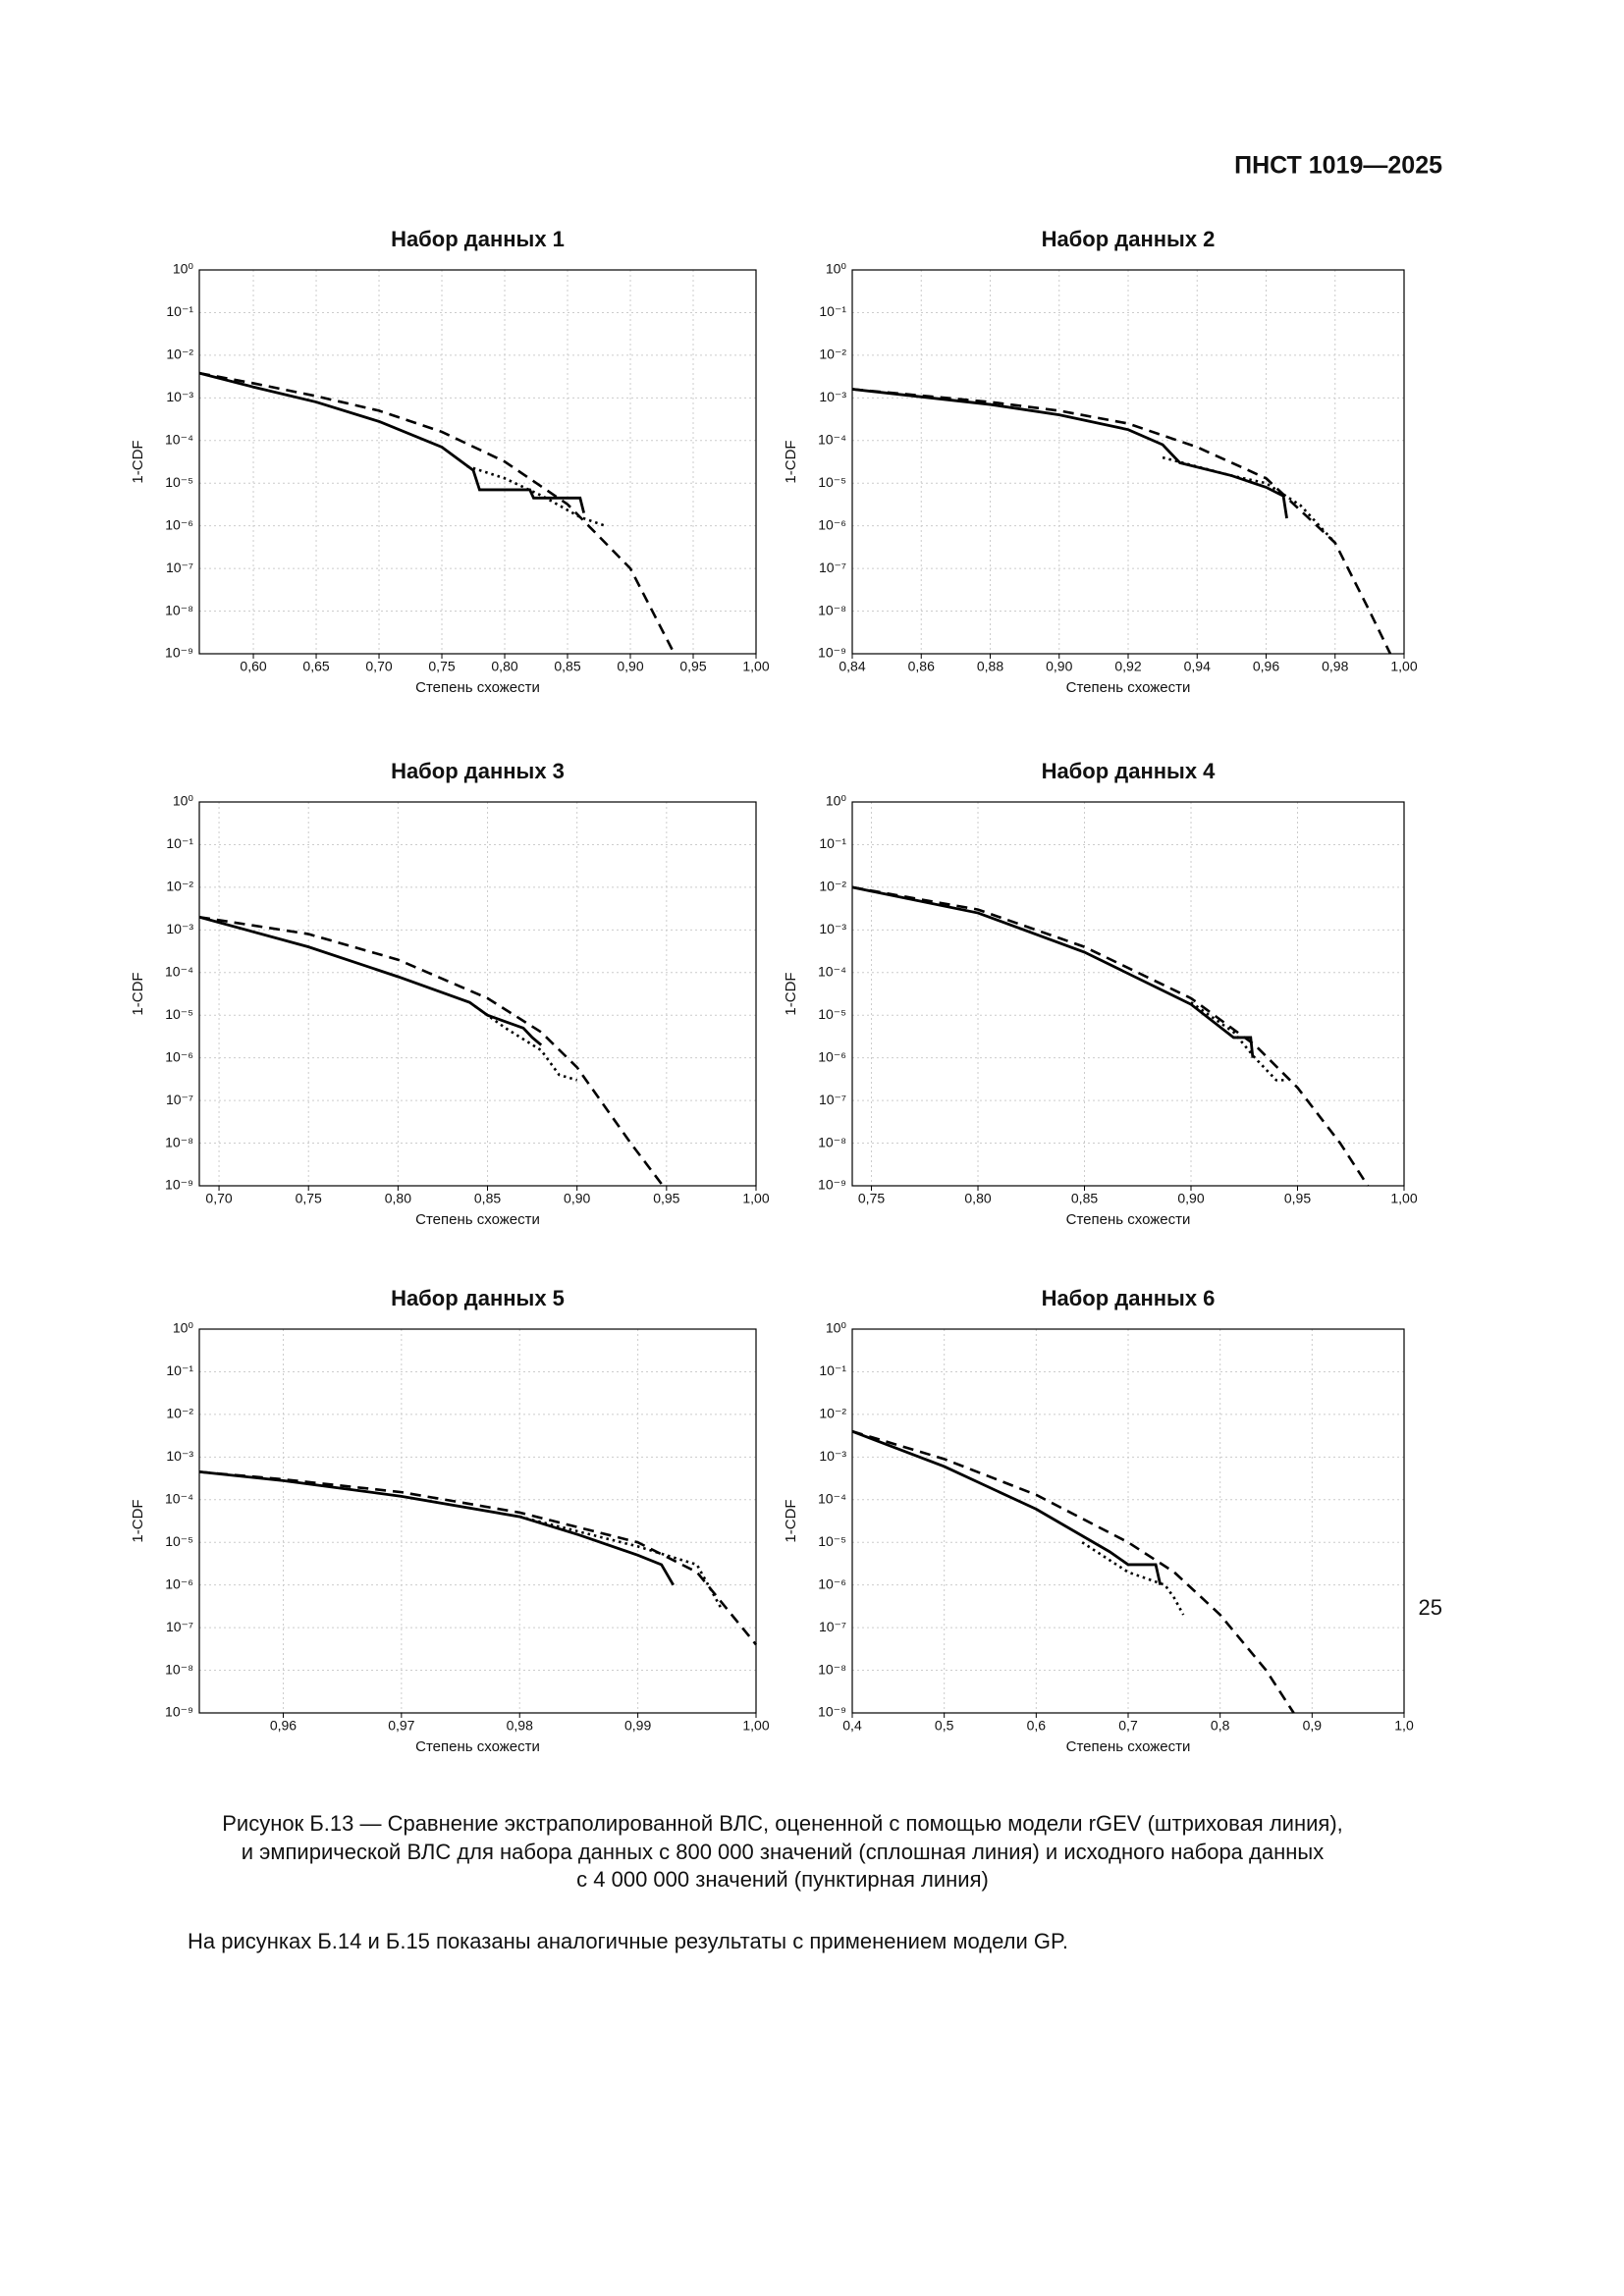 The height and width of the screenshot is (2296, 1624). What do you see at coordinates (1128, 1726) in the screenshot?
I see `x-tick-label: 0,7` at bounding box center [1128, 1726].